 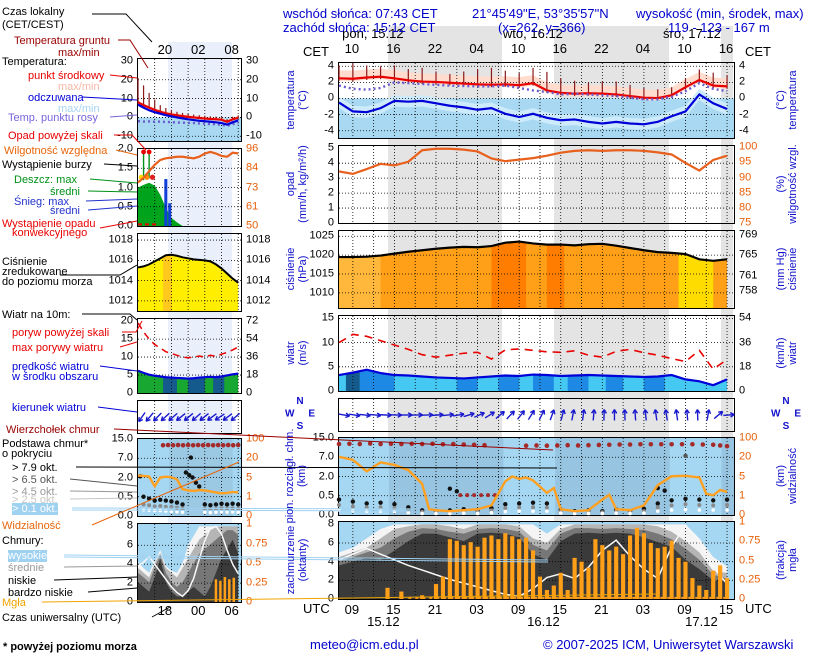 I want to click on legend-item: Temperatura gruntu, so click(x=62, y=41).